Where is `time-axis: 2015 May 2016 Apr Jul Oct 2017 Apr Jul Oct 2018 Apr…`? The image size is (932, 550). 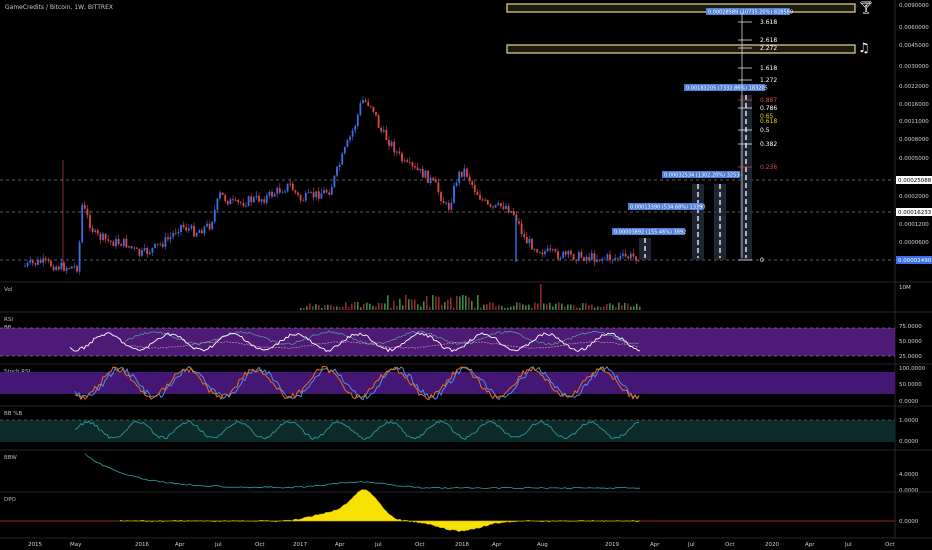 time-axis: 2015 May 2016 Apr Jul Oct 2017 Apr Jul Oct 2018 Apr… is located at coordinates (466, 542).